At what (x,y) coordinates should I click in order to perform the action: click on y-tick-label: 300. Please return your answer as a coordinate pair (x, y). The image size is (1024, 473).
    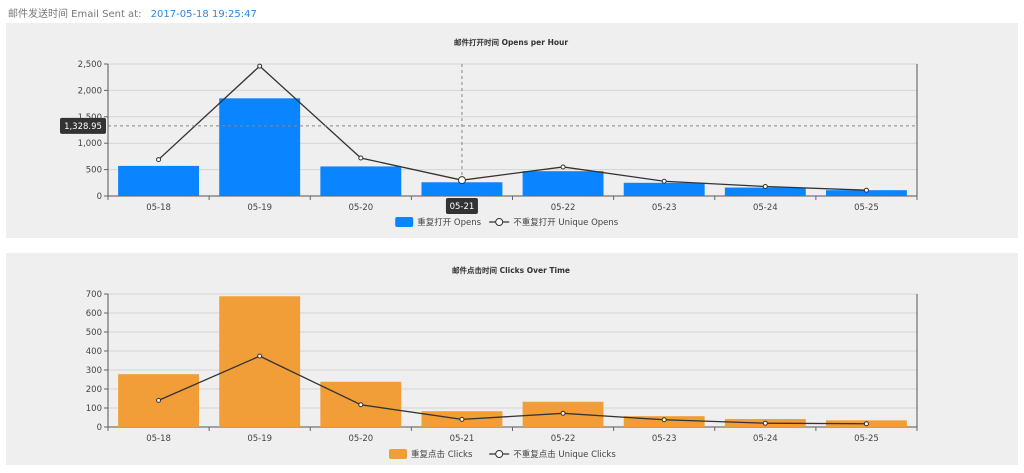
    Looking at the image, I should click on (94, 371).